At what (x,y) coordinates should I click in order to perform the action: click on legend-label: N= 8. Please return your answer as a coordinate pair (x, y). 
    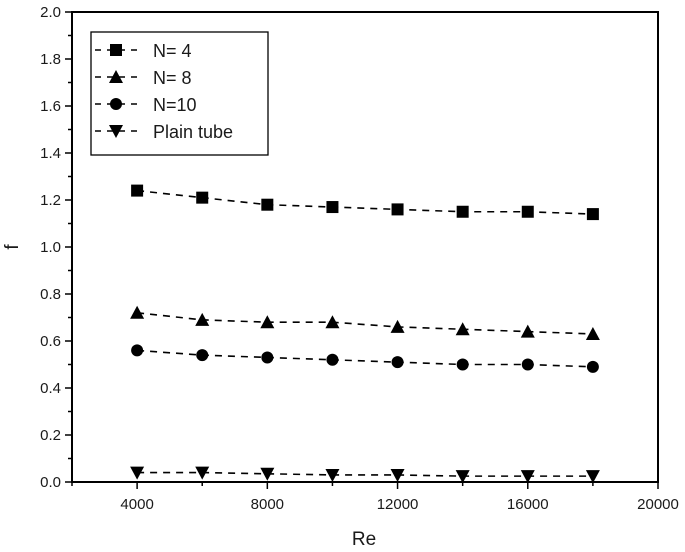
    Looking at the image, I should click on (172, 78).